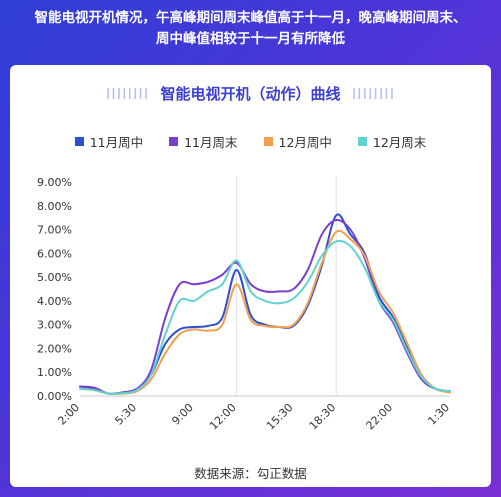  What do you see at coordinates (68, 414) in the screenshot?
I see `x-tick-label-0: 2:00` at bounding box center [68, 414].